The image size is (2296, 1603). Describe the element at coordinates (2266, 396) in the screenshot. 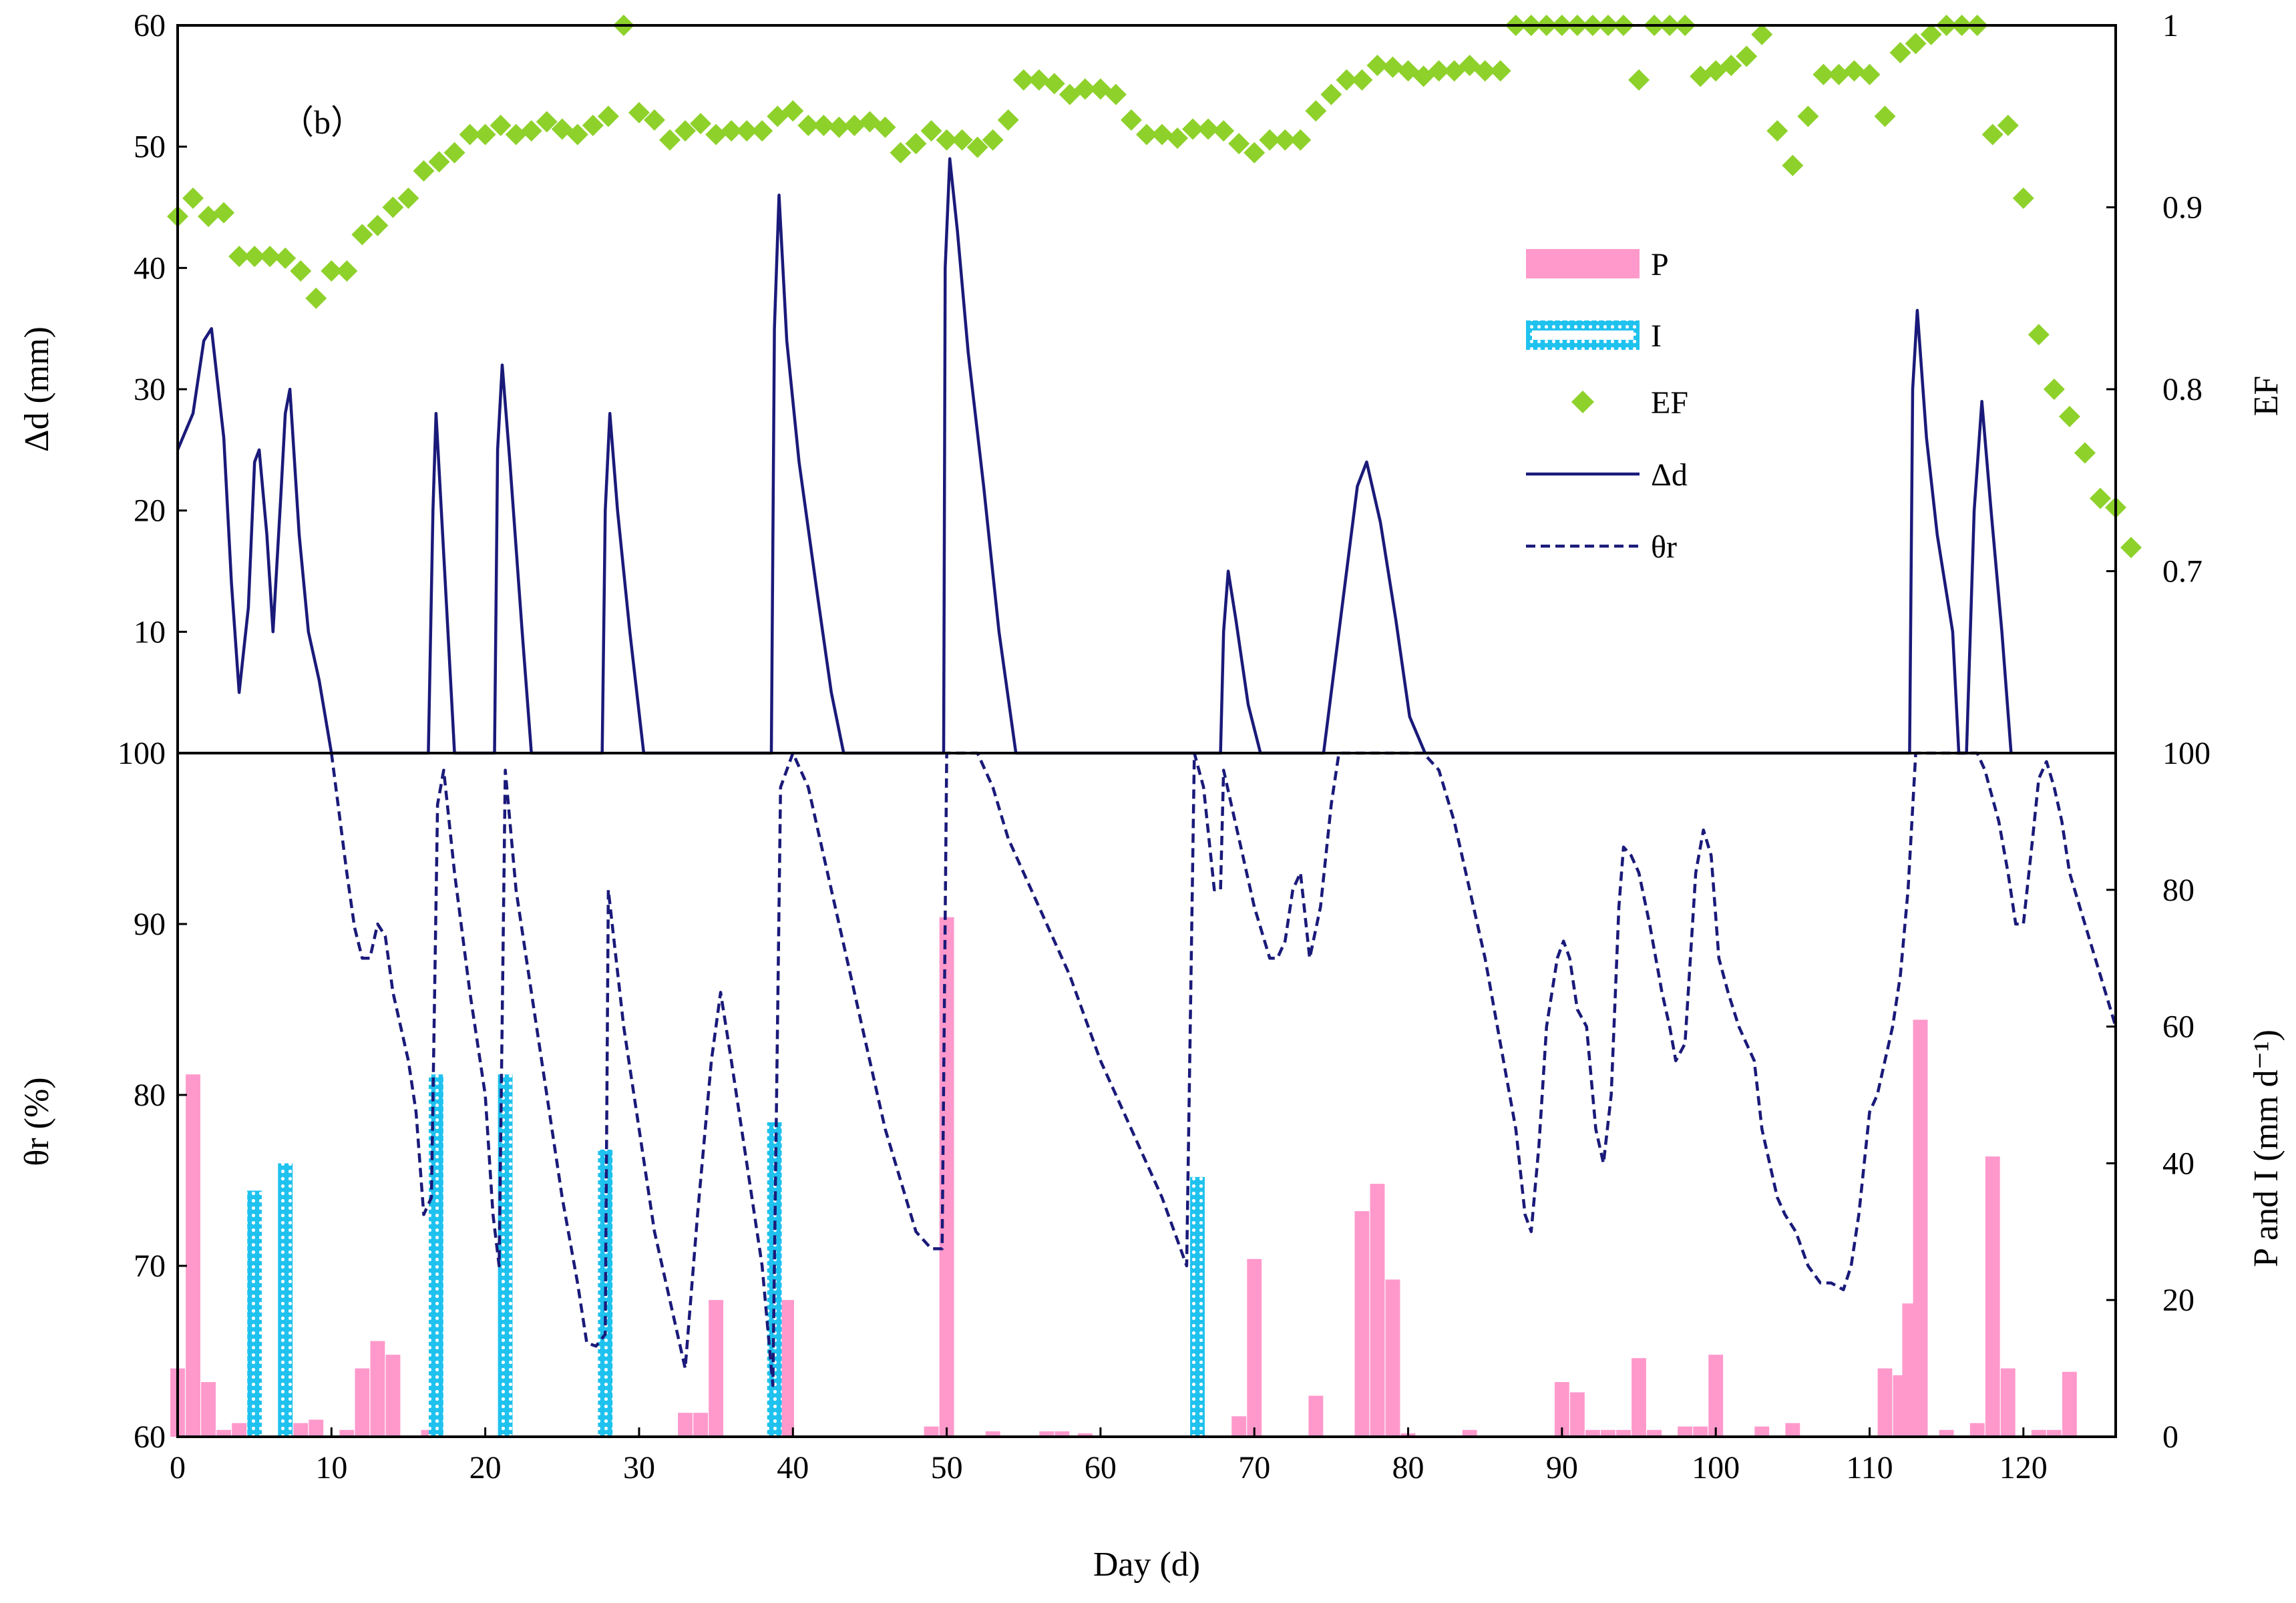

I see `top-y2-axis-title: EF` at that location.